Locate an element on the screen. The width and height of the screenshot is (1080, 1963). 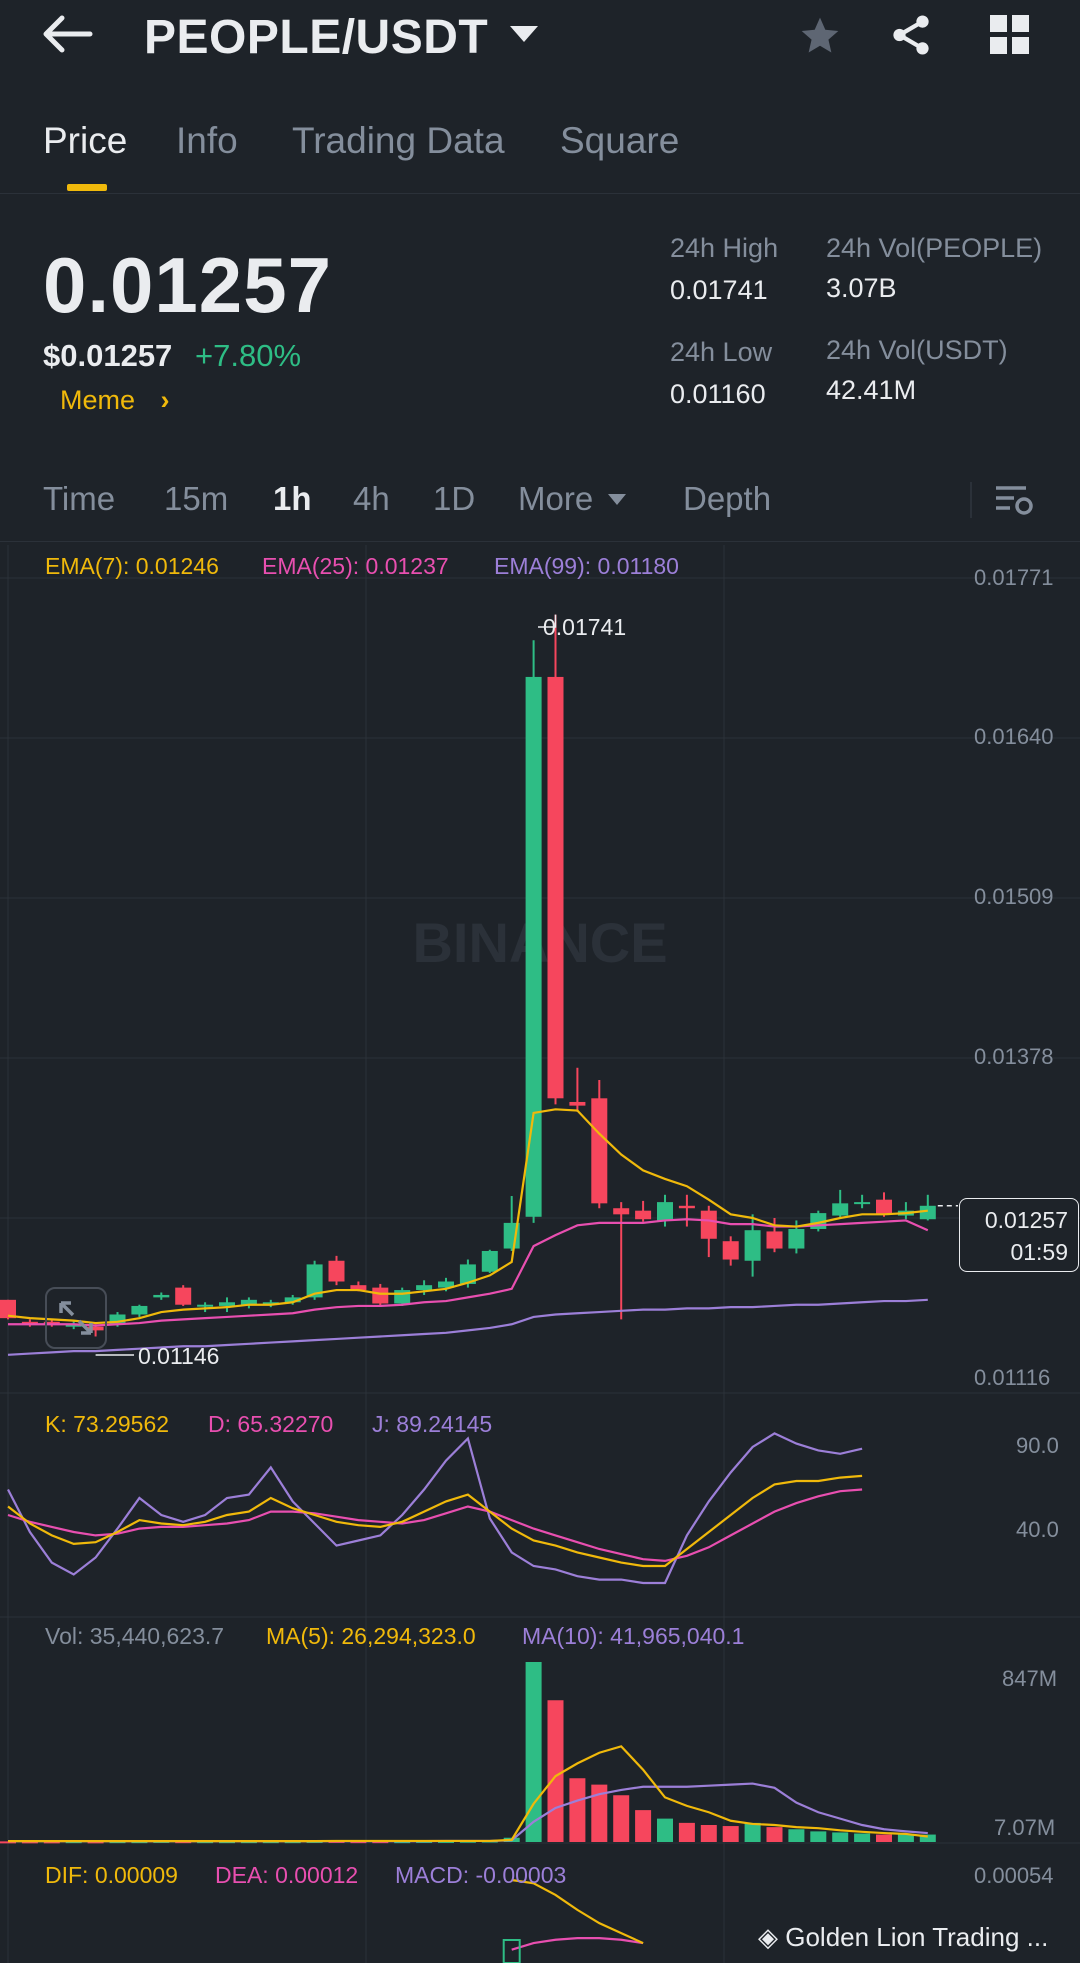
y-tick-4: 0.01116 is located at coordinates (1012, 1377).